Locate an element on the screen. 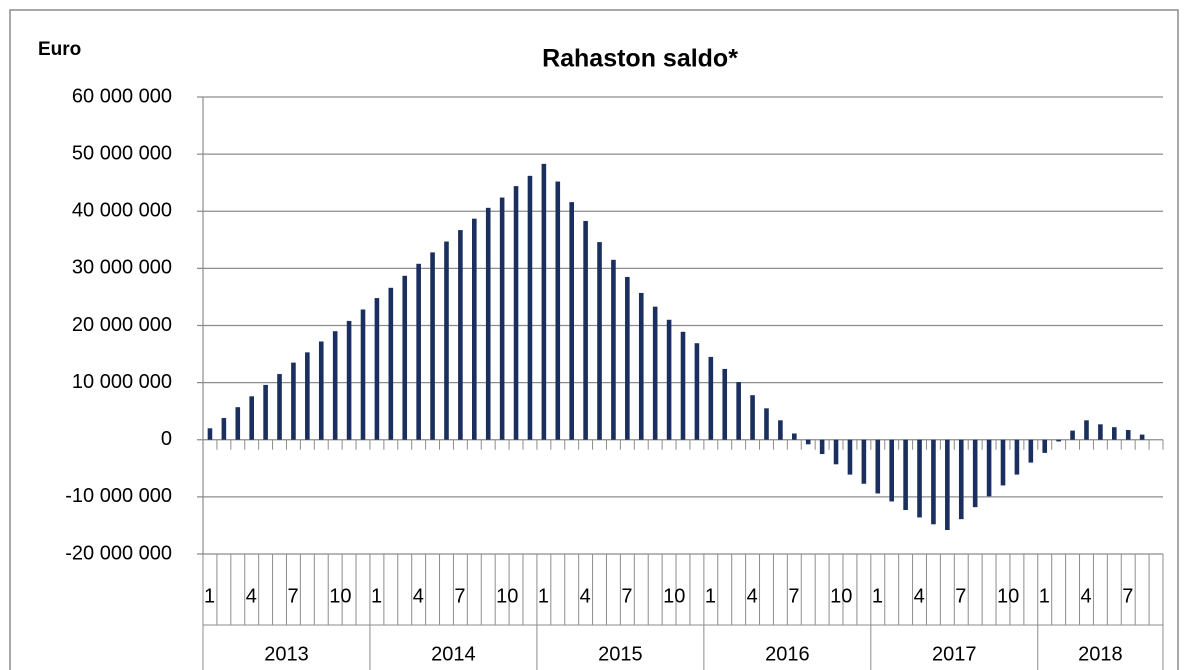 The width and height of the screenshot is (1187, 670). year-label: 2016 is located at coordinates (787, 654).